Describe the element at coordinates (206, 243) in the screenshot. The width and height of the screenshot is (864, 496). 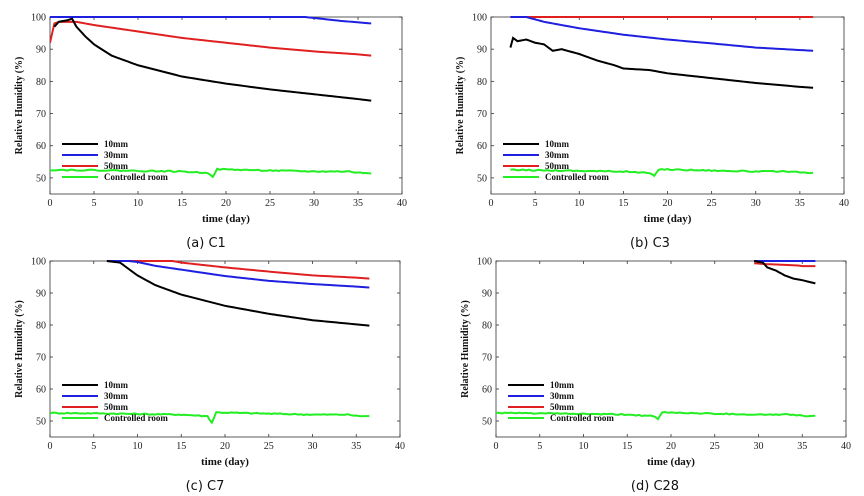
I see `panel-caption: (a) C1` at that location.